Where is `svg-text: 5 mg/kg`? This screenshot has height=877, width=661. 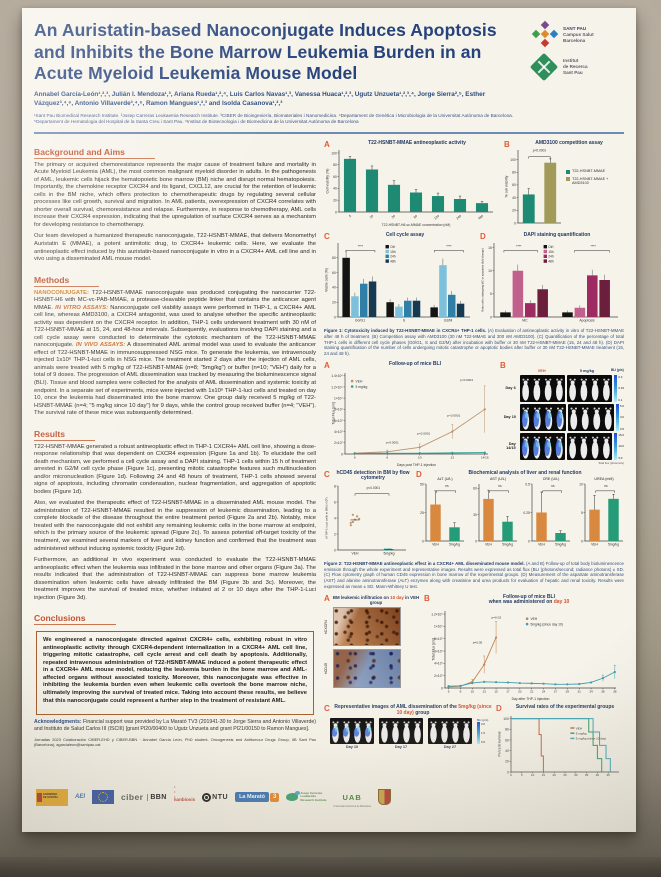
svg-text: 5 mg/kg is located at coordinates (581, 733).